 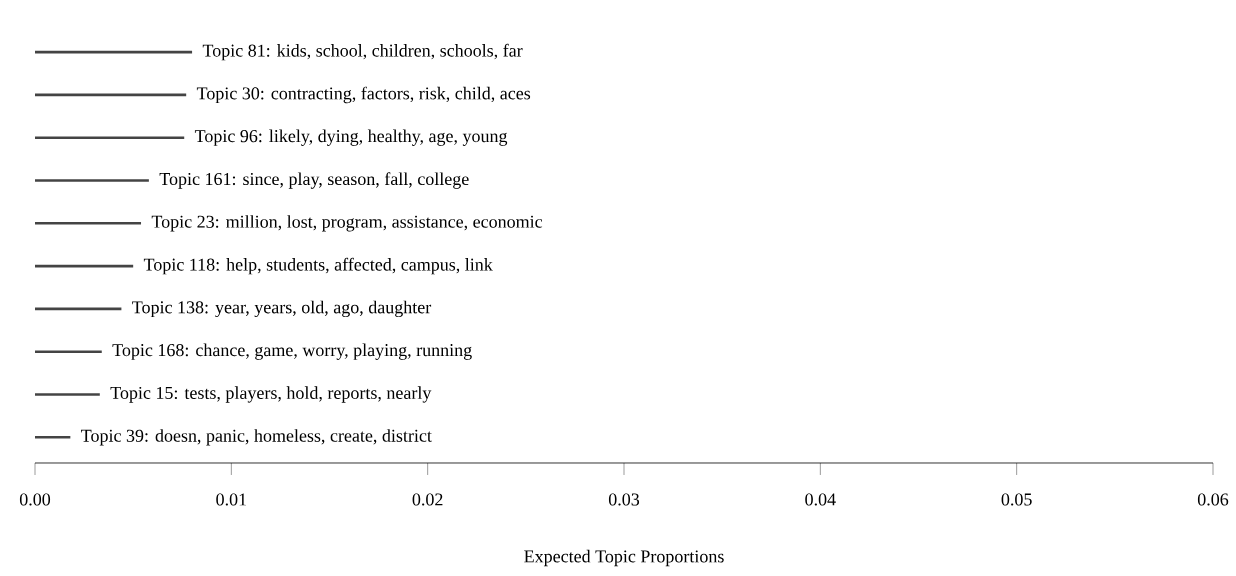 I want to click on y-tick-label: Topic 81: kids, school, children, schools, far, so click(x=362, y=52).